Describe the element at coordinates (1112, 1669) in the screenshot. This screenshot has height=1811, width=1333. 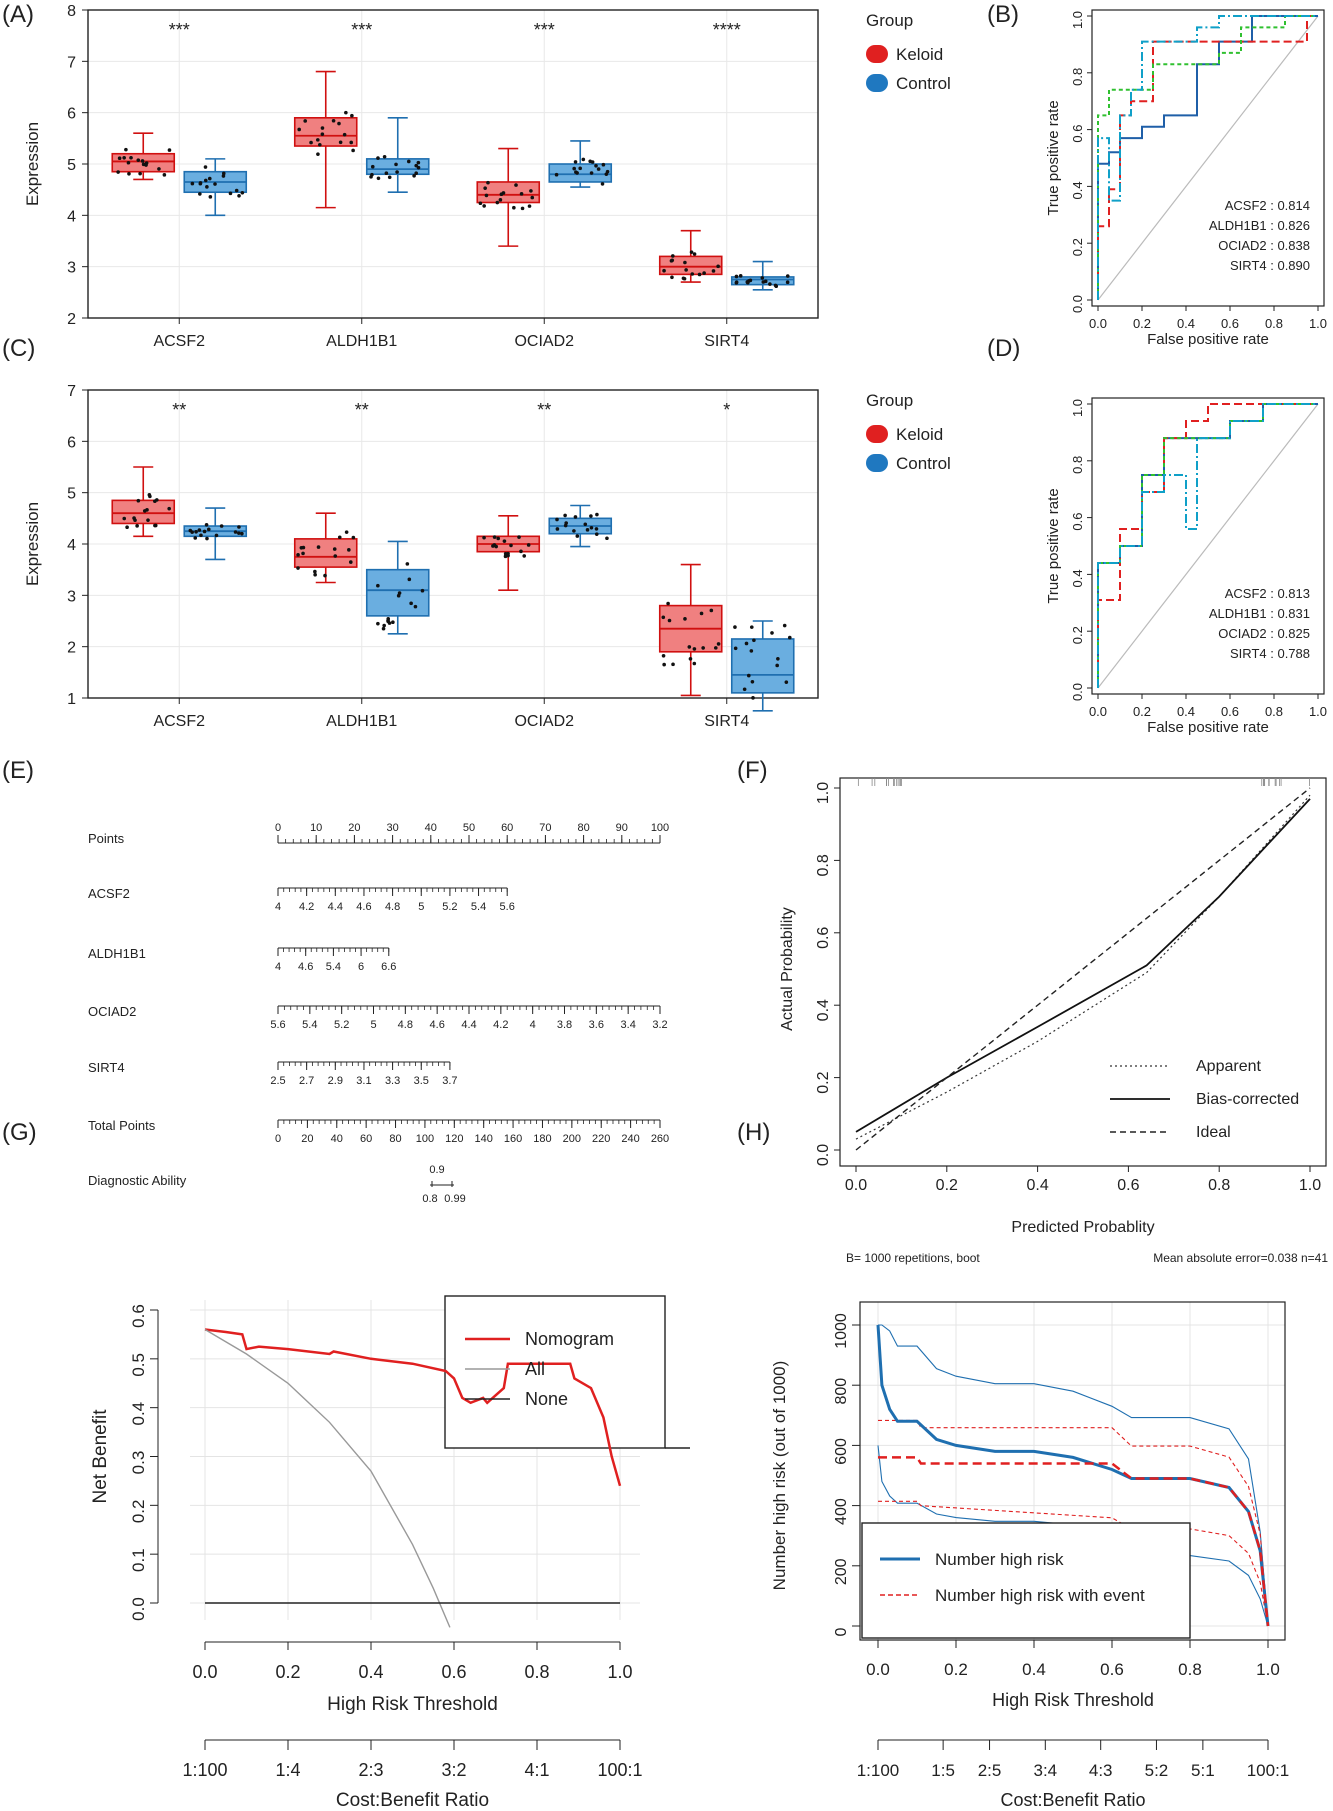
I see `x-tick-label: 0.6` at that location.